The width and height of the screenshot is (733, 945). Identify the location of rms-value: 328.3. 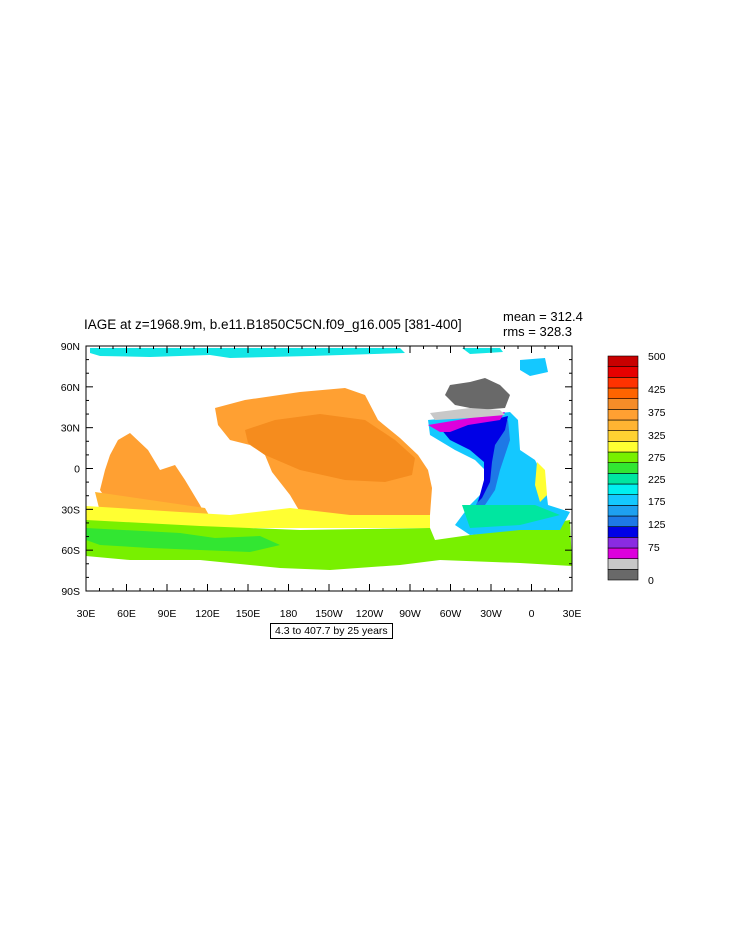
(556, 331).